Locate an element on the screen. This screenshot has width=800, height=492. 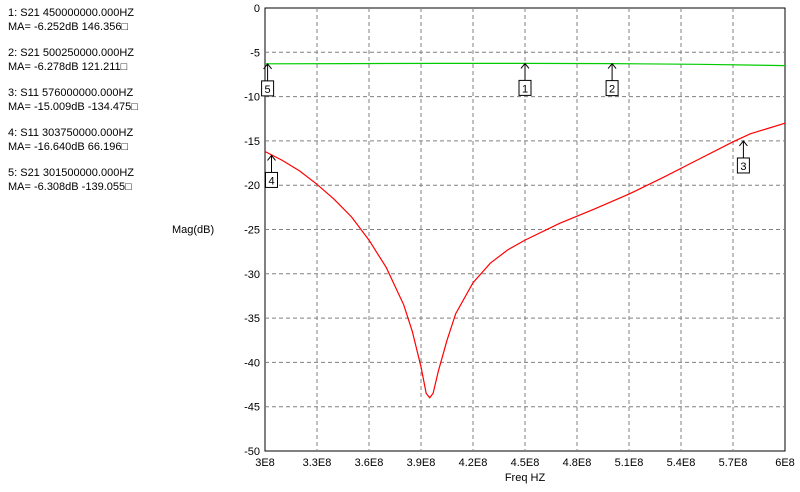
marker-1-box is located at coordinates (525, 87).